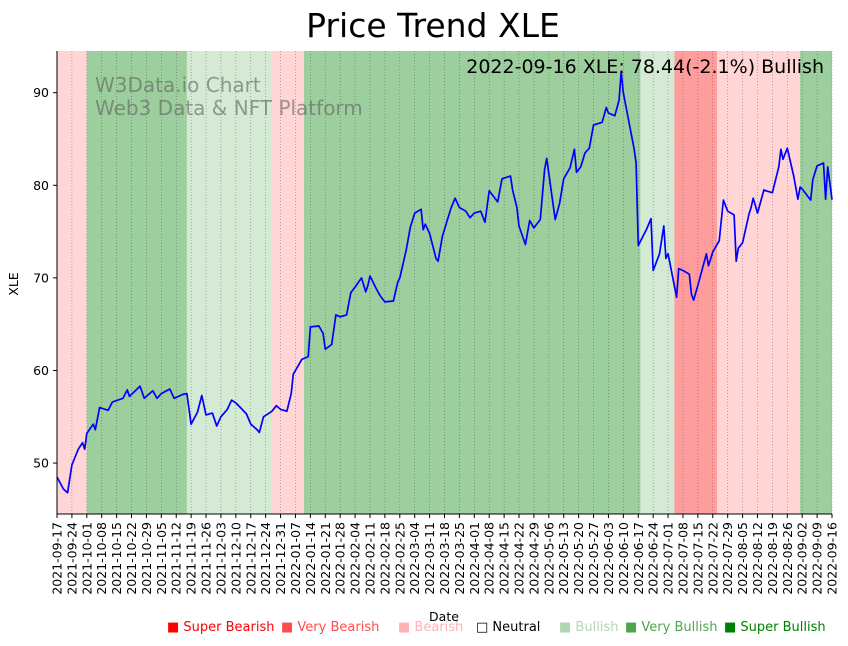  I want to click on x-tick-label: 2022-05-27, so click(593, 558).